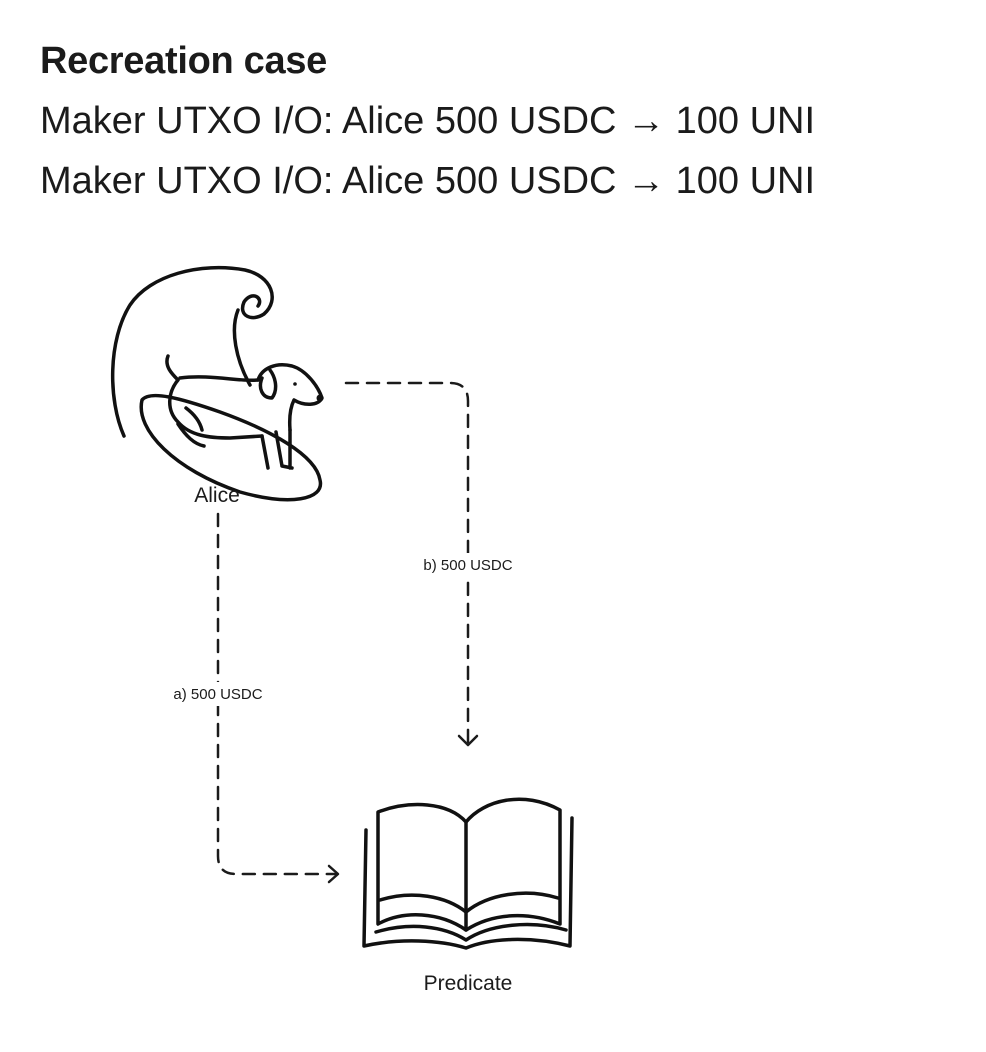  What do you see at coordinates (411, 564) in the screenshot?
I see `edge-b` at bounding box center [411, 564].